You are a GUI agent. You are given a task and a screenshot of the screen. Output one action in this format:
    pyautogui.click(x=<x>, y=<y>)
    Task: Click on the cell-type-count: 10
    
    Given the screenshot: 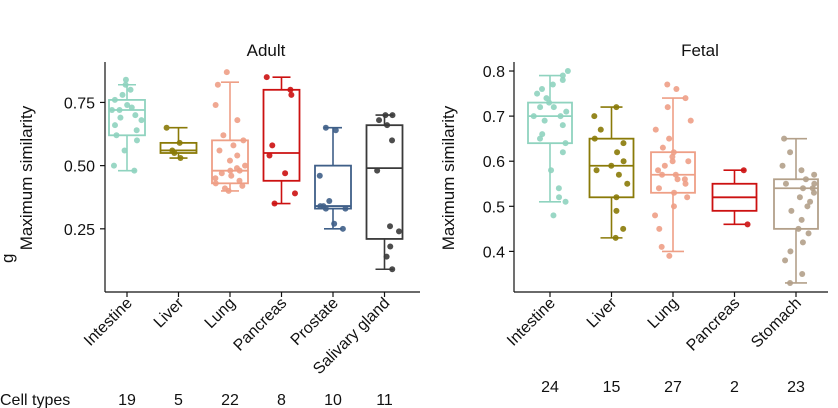 What is the action you would take?
    pyautogui.click(x=333, y=400)
    